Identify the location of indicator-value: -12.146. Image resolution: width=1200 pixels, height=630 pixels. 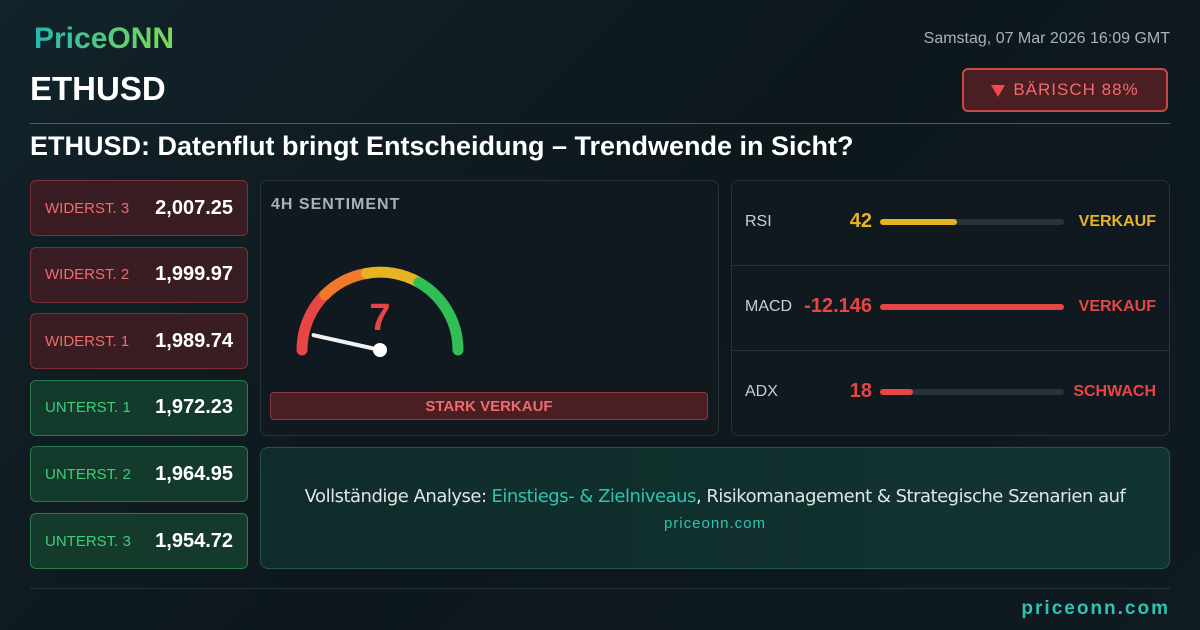
(838, 306).